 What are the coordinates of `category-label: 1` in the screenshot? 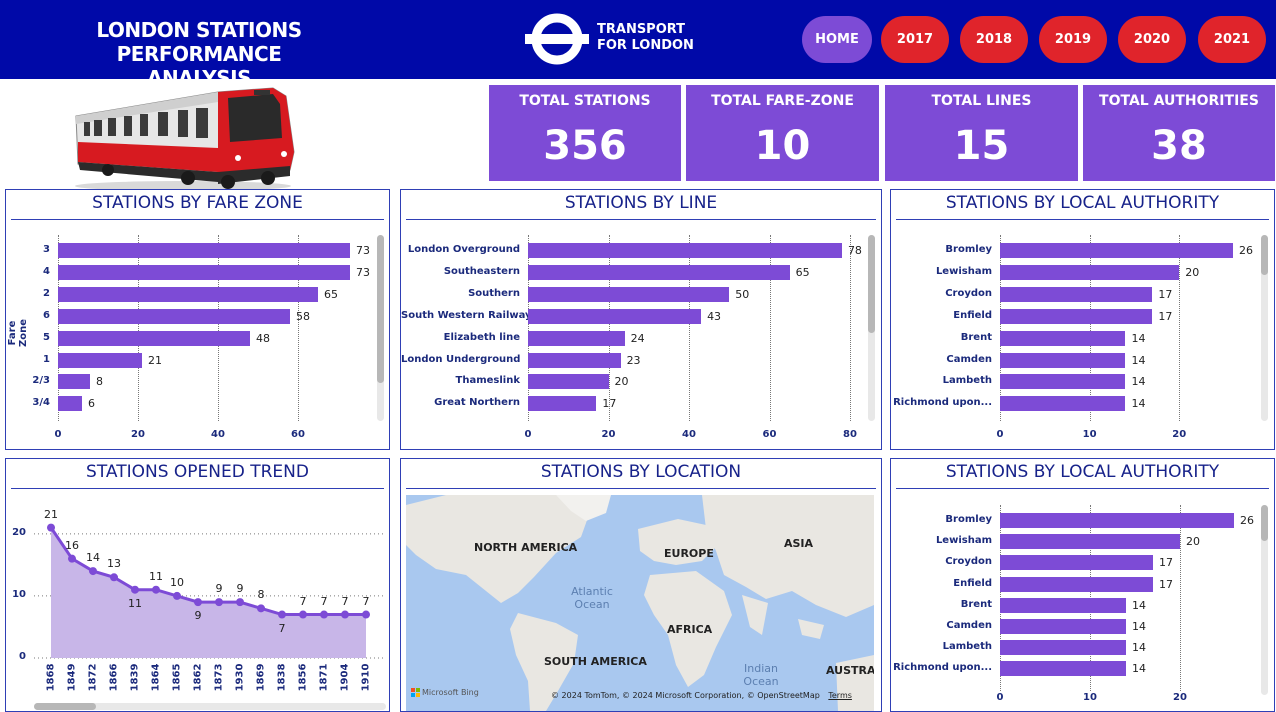 It's located at (46, 359).